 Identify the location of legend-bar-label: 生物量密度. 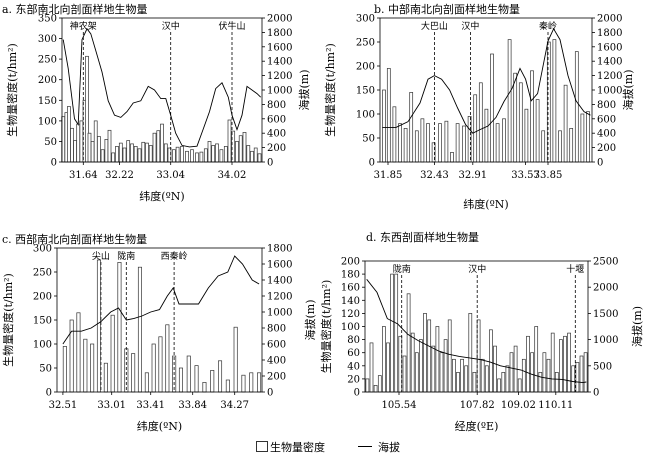
(297, 447).